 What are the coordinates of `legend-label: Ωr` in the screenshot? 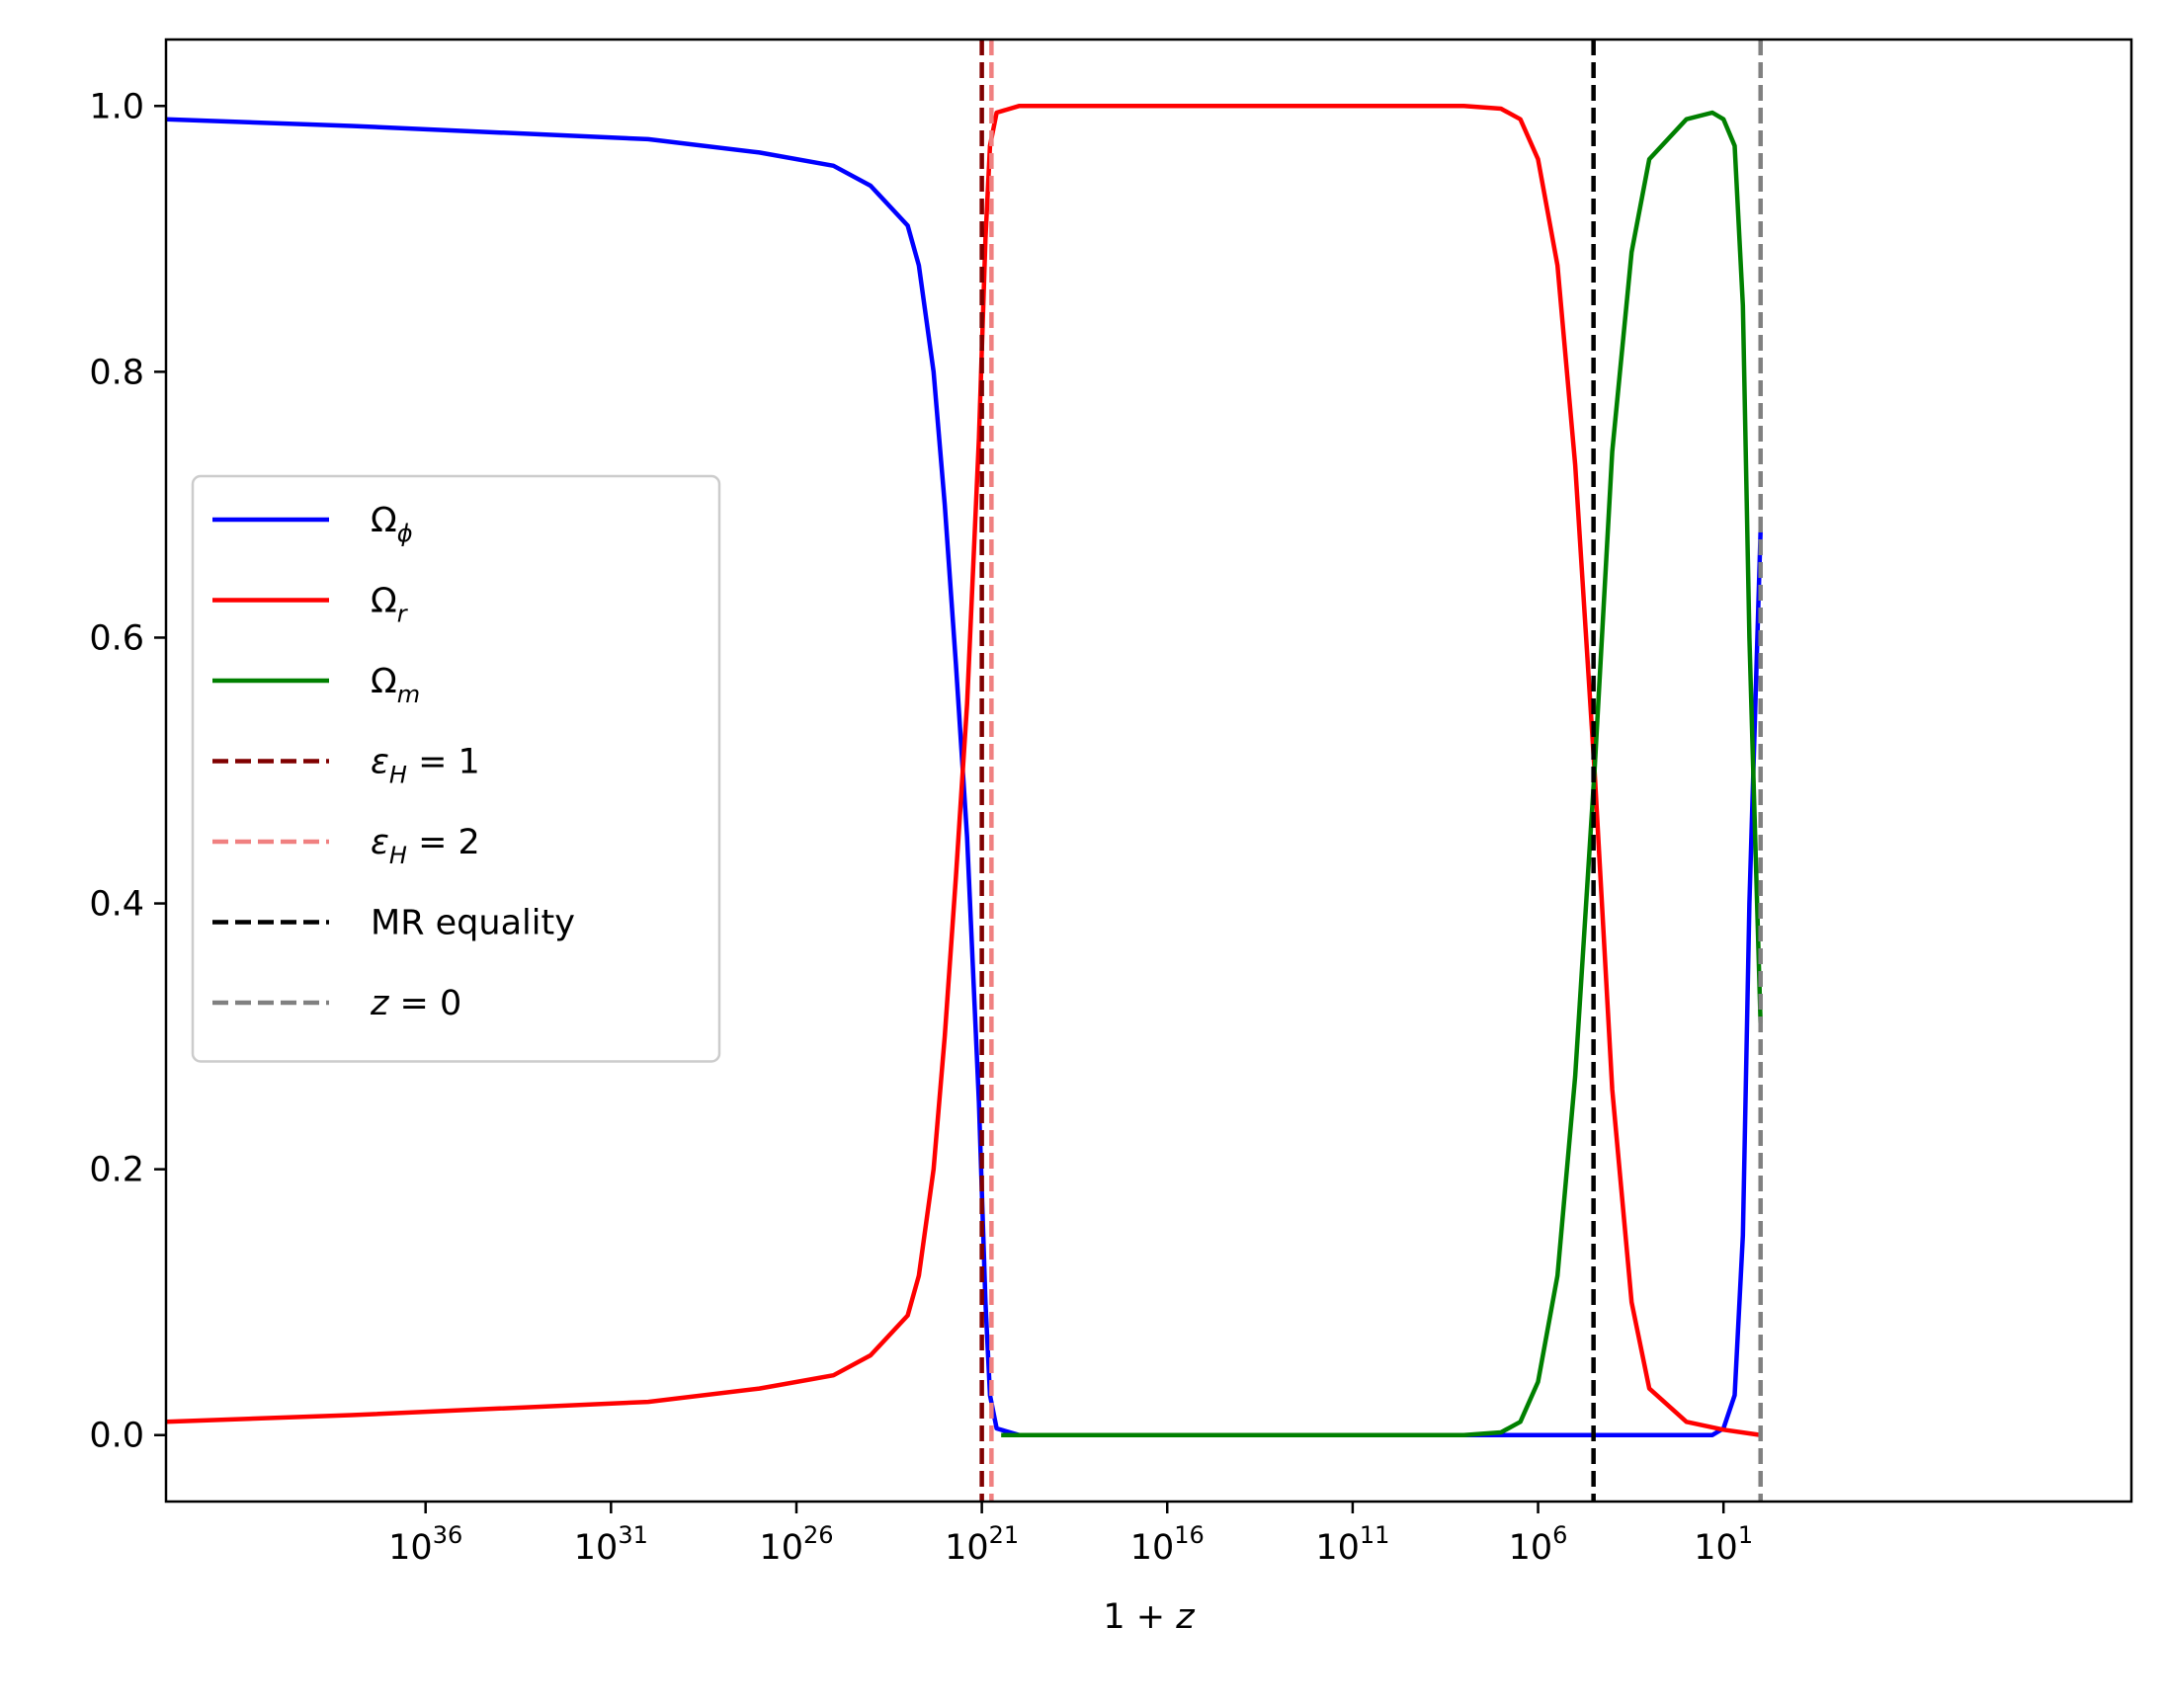 It's located at (390, 605).